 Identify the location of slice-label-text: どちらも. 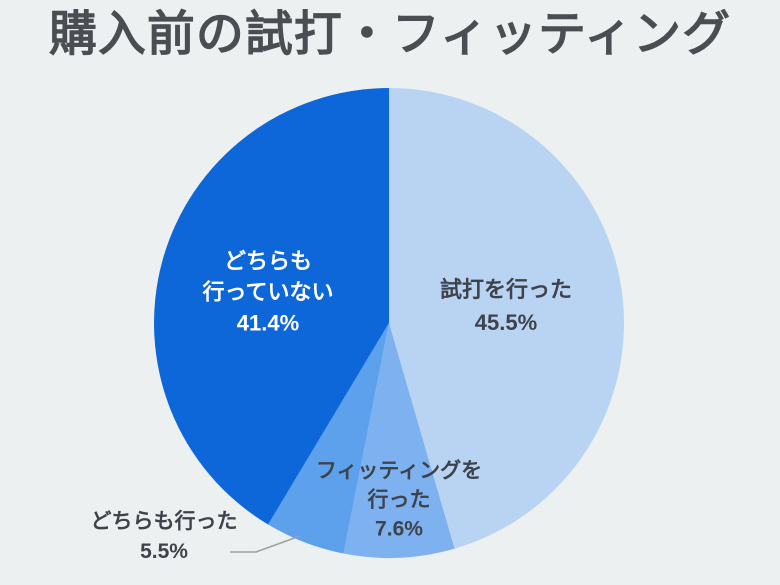
(267, 261).